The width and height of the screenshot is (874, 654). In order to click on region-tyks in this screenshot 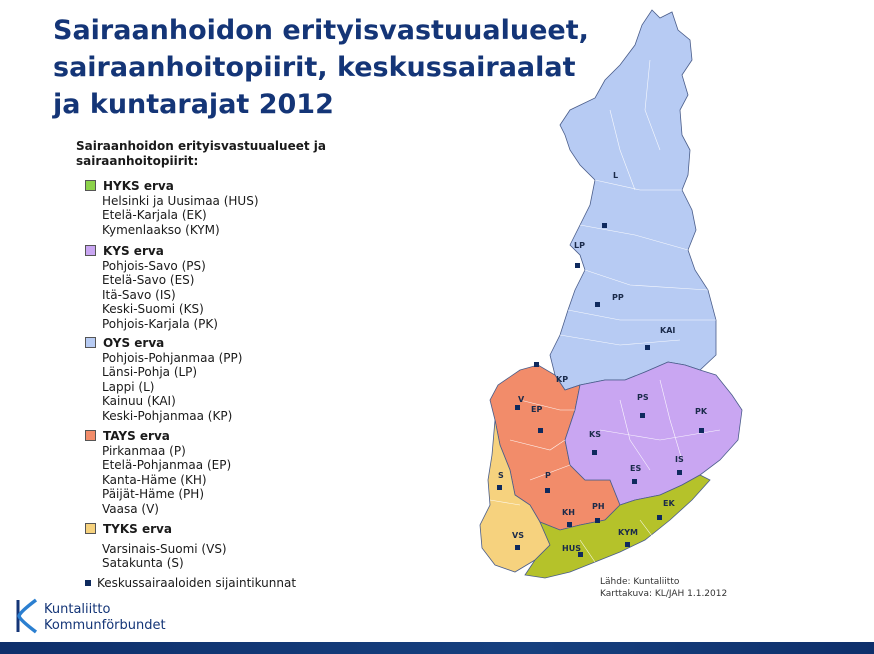, I will do `click(515, 496)`.